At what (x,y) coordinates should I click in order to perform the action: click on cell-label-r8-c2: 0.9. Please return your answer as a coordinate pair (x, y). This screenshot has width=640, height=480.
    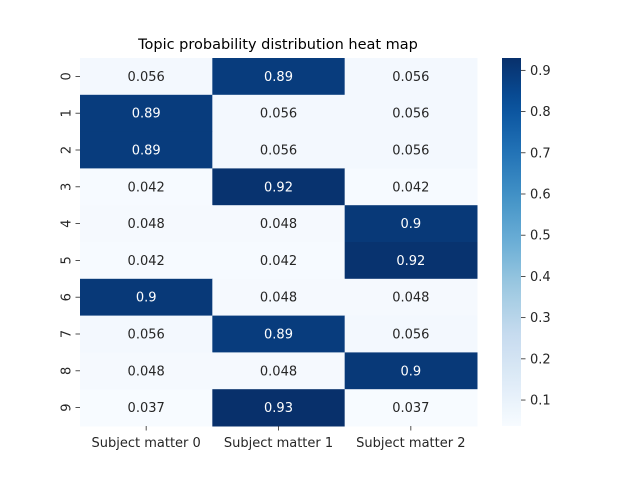
    Looking at the image, I should click on (410, 371).